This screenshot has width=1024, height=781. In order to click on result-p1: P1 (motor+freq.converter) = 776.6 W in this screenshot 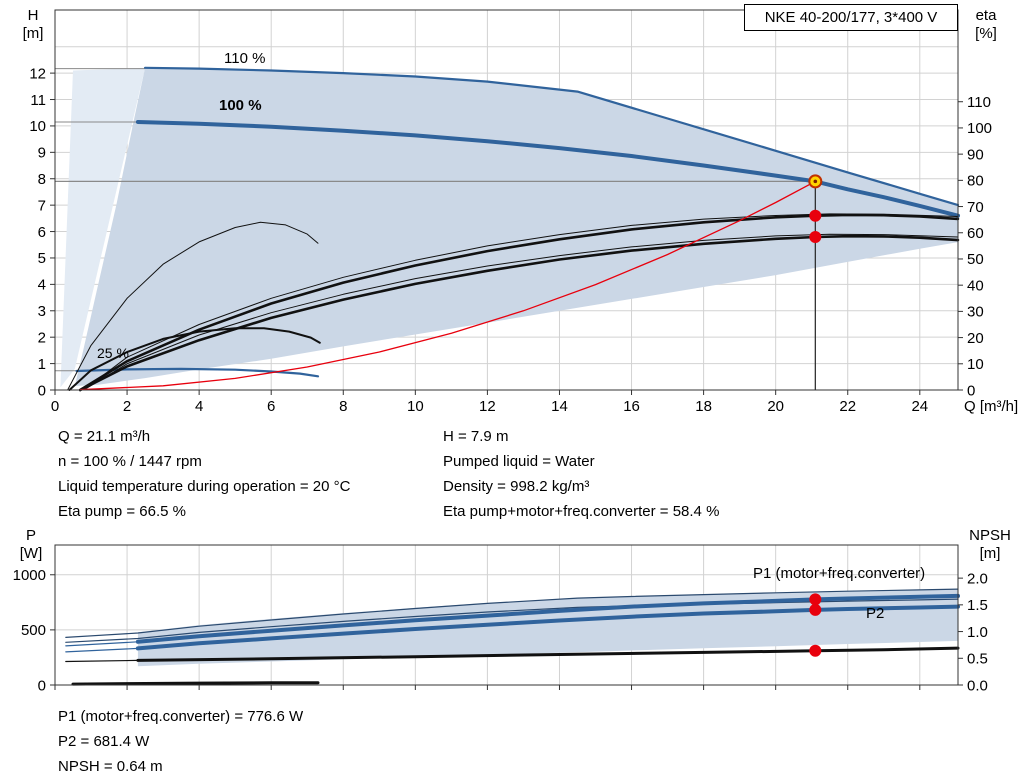, I will do `click(181, 716)`.